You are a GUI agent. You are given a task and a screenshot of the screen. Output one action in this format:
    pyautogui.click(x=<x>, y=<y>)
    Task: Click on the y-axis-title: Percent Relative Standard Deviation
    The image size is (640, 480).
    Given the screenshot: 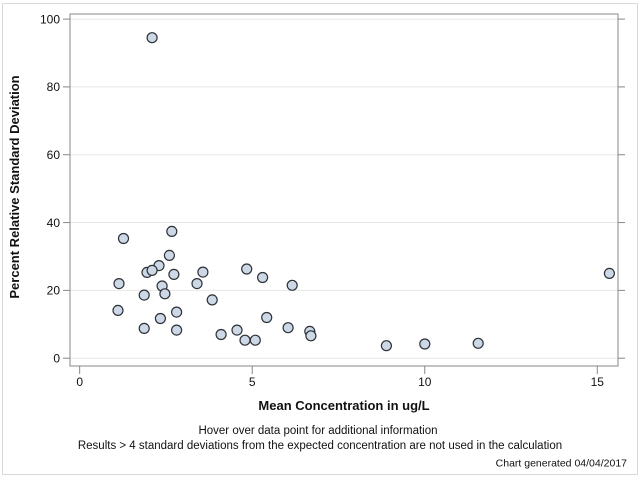 What is the action you would take?
    pyautogui.click(x=14, y=186)
    